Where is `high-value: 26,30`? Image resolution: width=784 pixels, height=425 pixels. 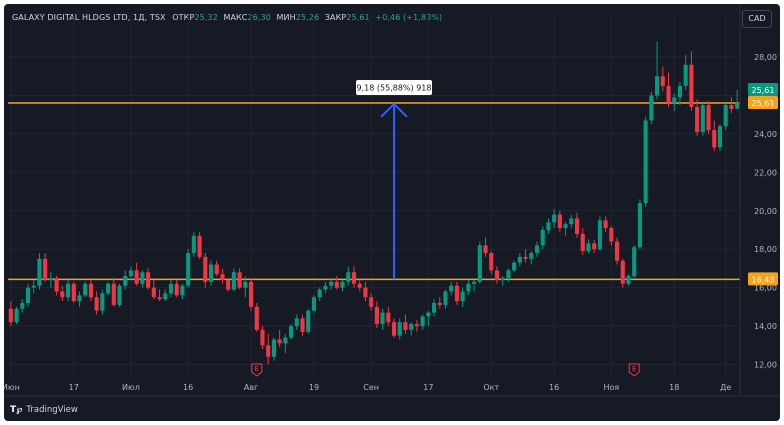
high-value: 26,30 is located at coordinates (259, 17).